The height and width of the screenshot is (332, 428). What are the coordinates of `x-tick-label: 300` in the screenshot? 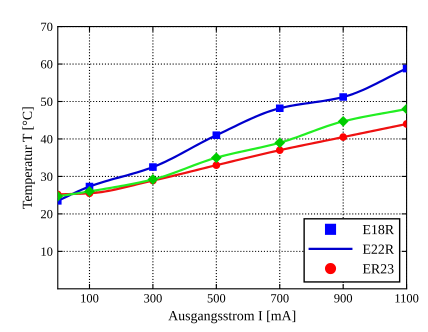 It's located at (153, 298).